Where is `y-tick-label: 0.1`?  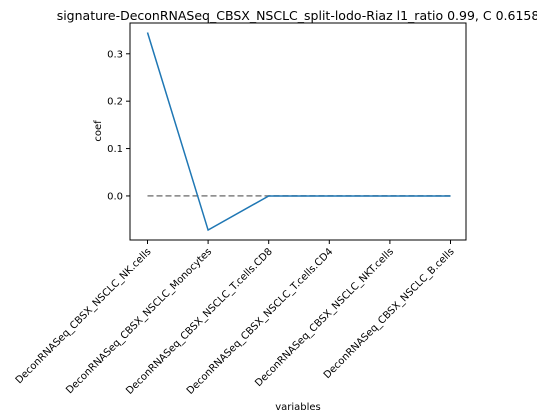 y-tick-label: 0.1 is located at coordinates (115, 149).